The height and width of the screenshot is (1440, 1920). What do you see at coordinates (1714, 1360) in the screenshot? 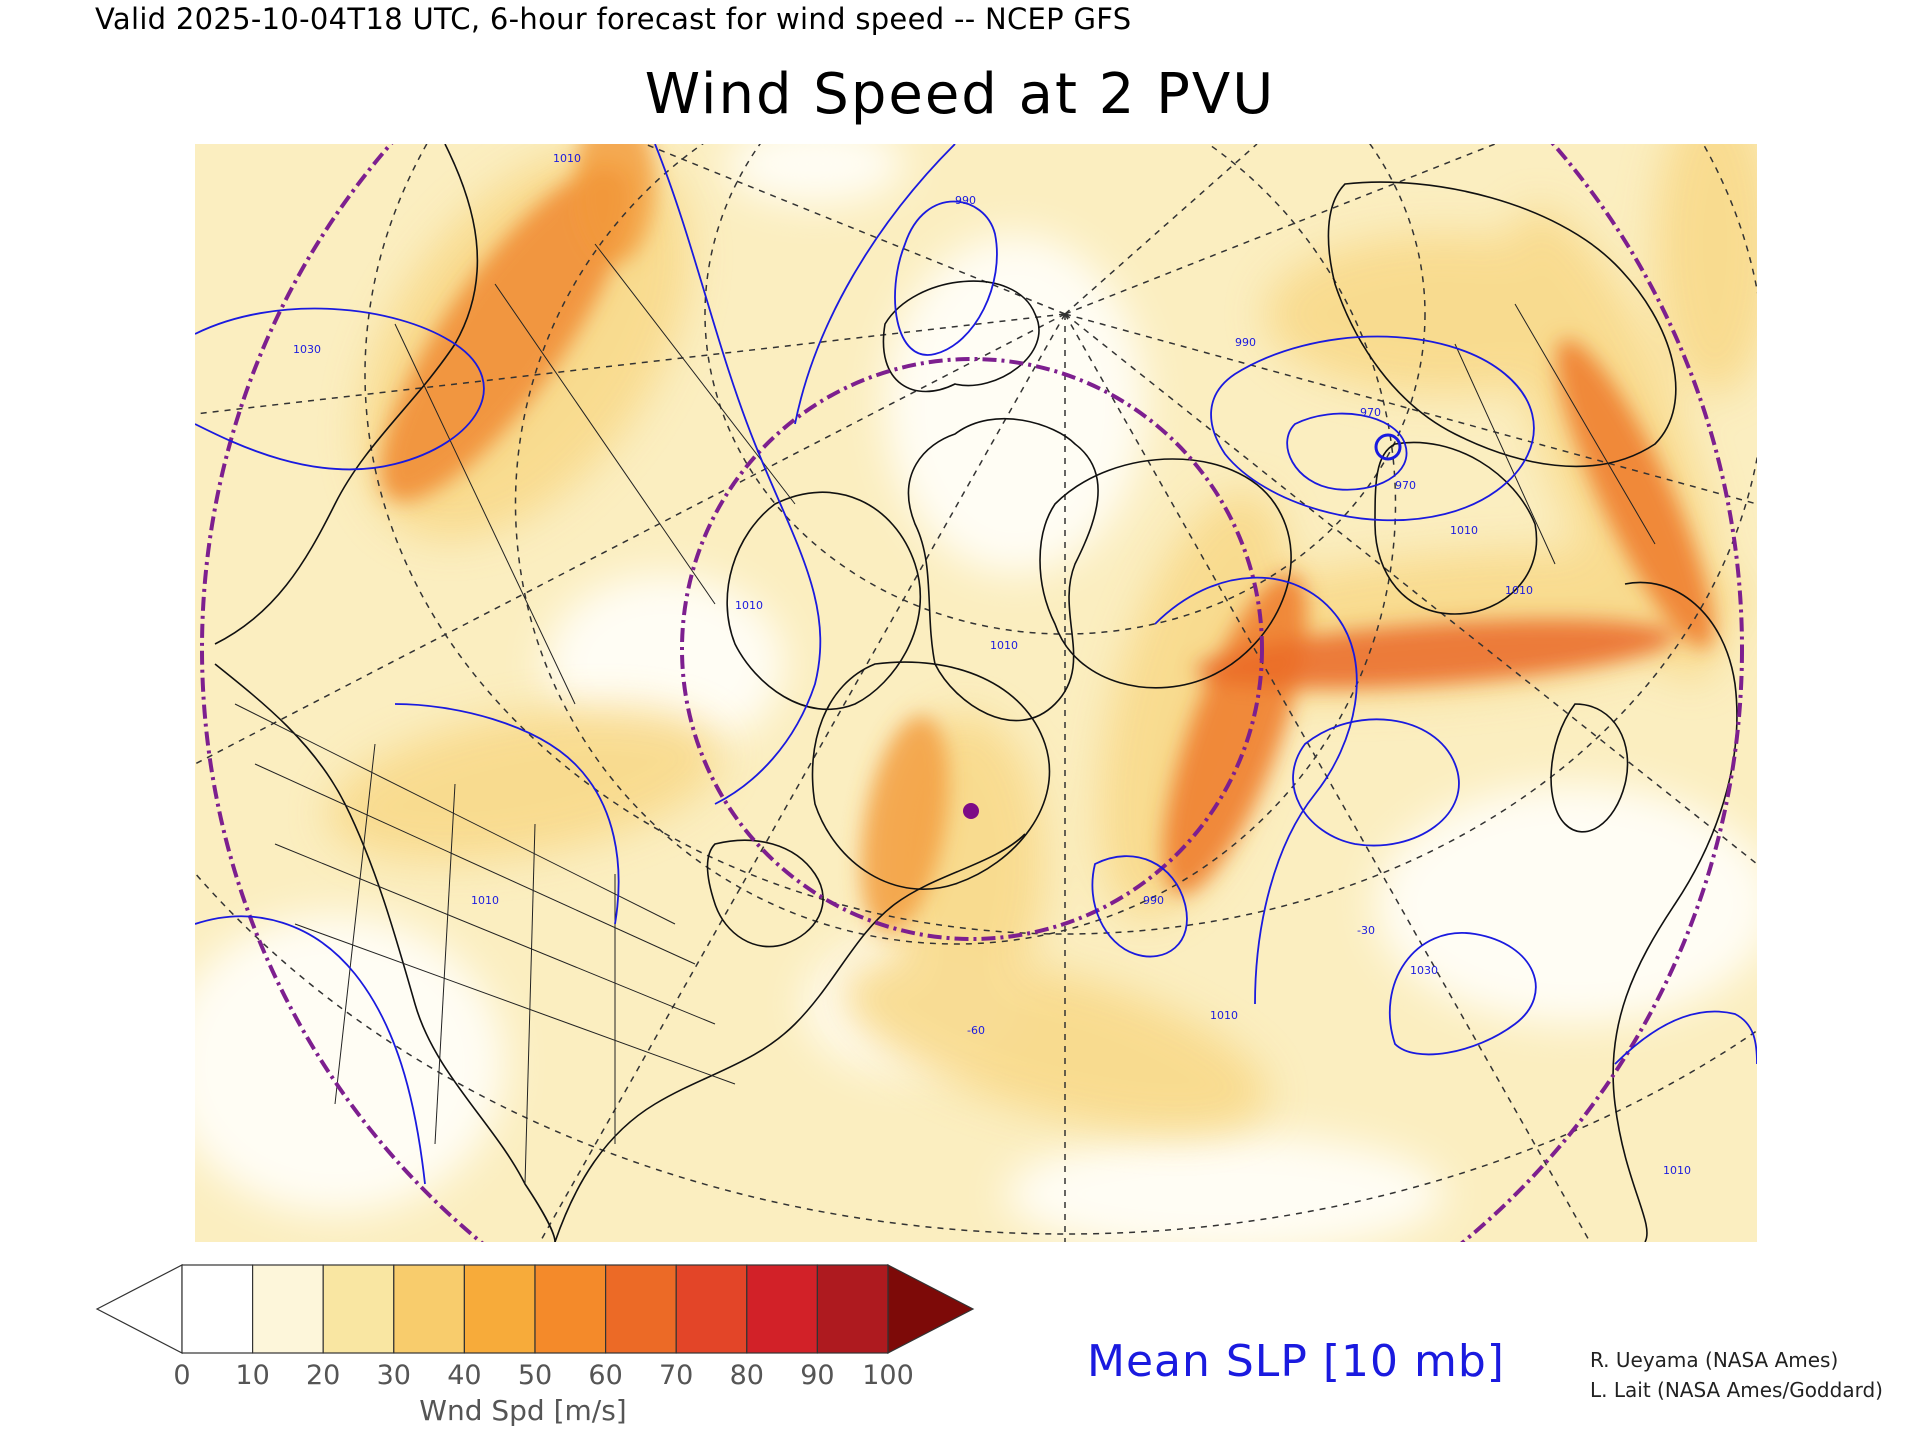
I see `credit-line-1: R. Ueyama (NASA Ames)` at bounding box center [1714, 1360].